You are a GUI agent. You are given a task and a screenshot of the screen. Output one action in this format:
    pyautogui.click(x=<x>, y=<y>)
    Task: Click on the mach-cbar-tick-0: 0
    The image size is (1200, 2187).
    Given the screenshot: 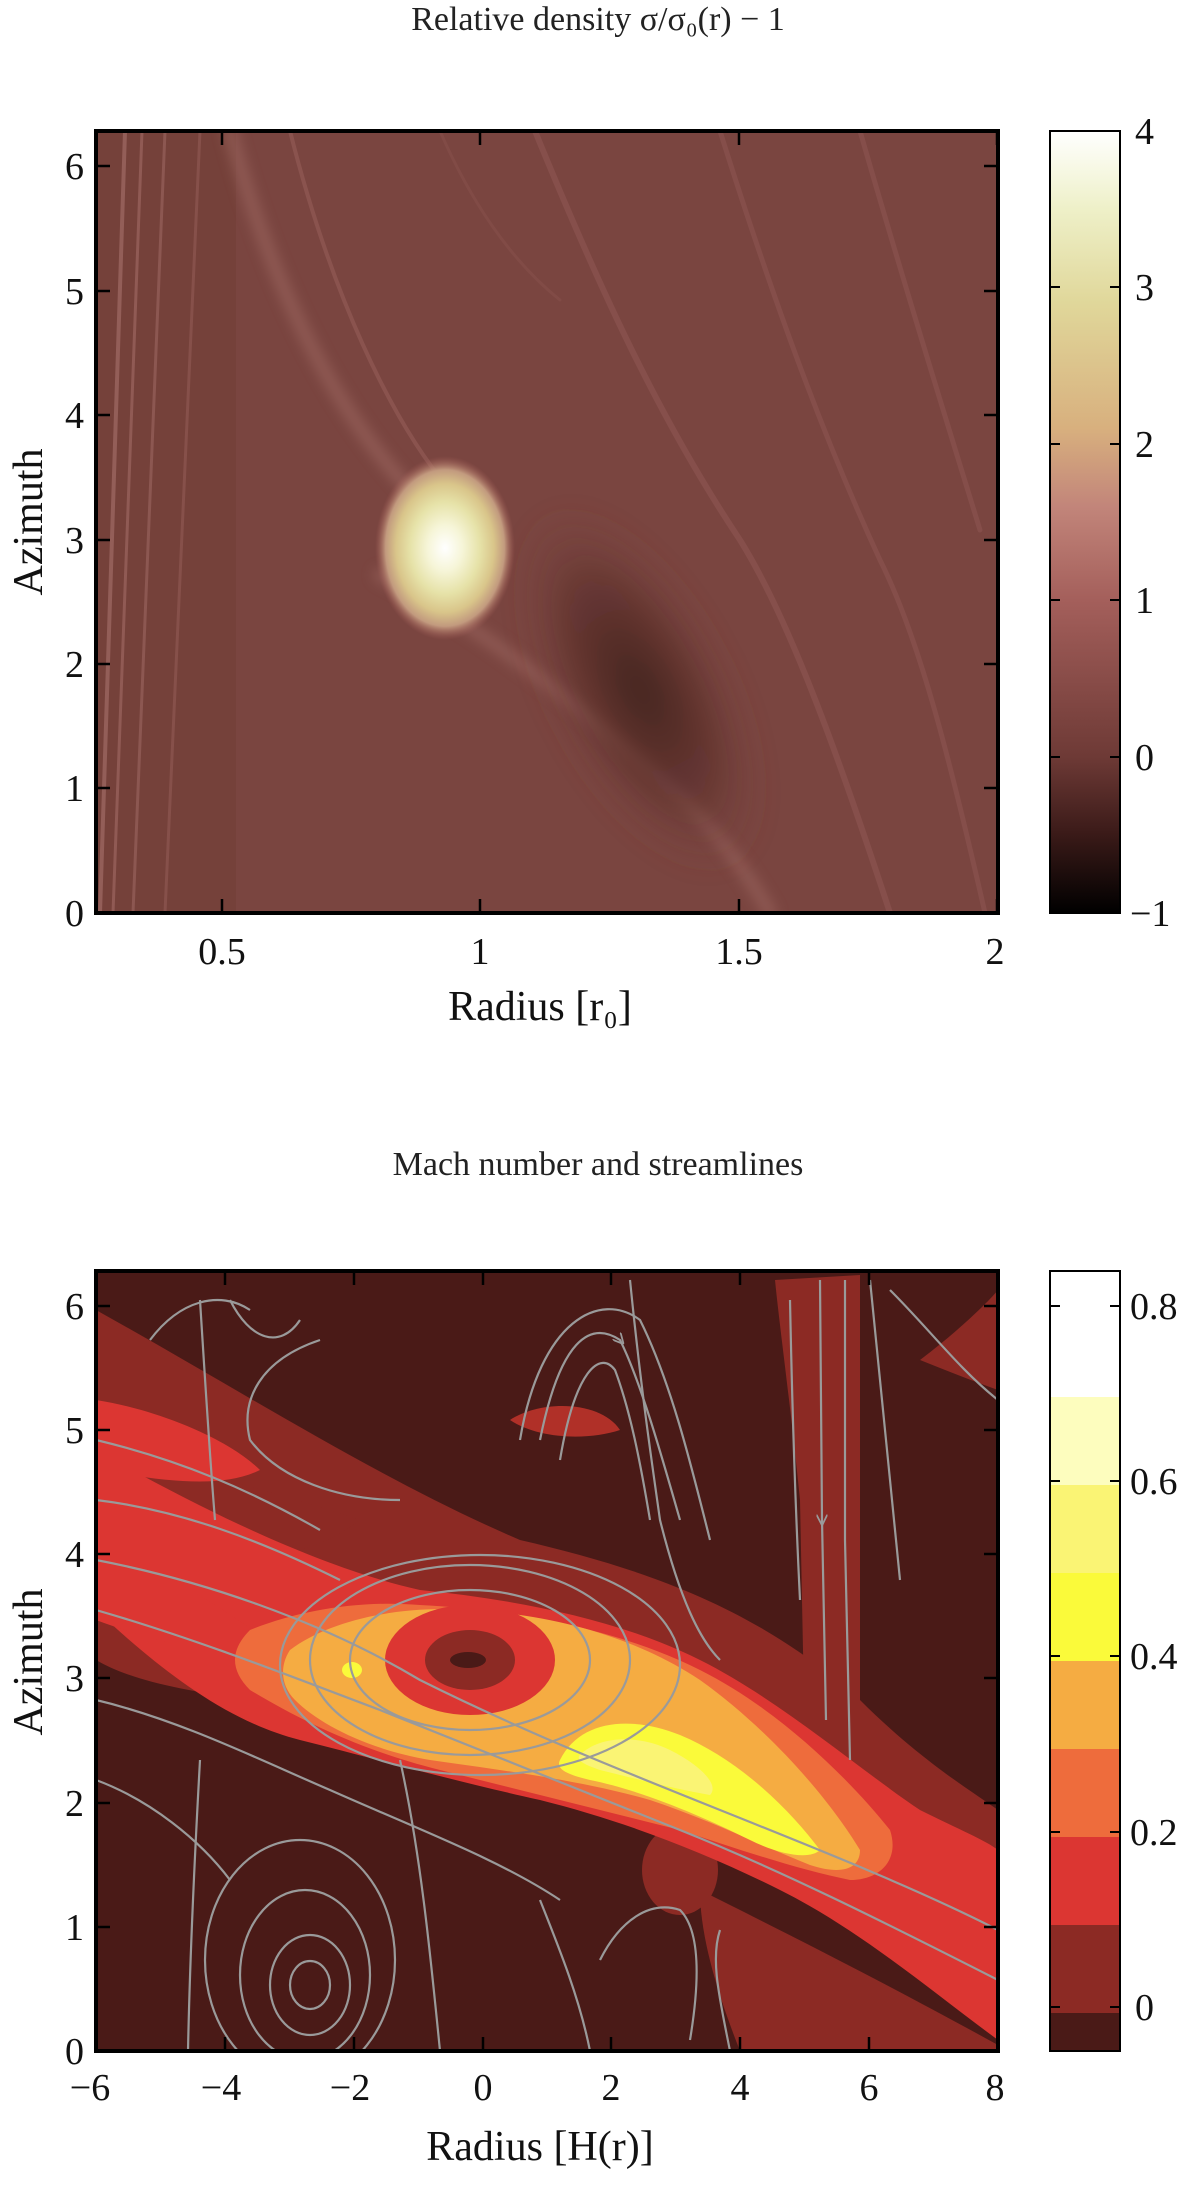 What is the action you would take?
    pyautogui.click(x=1144, y=2008)
    